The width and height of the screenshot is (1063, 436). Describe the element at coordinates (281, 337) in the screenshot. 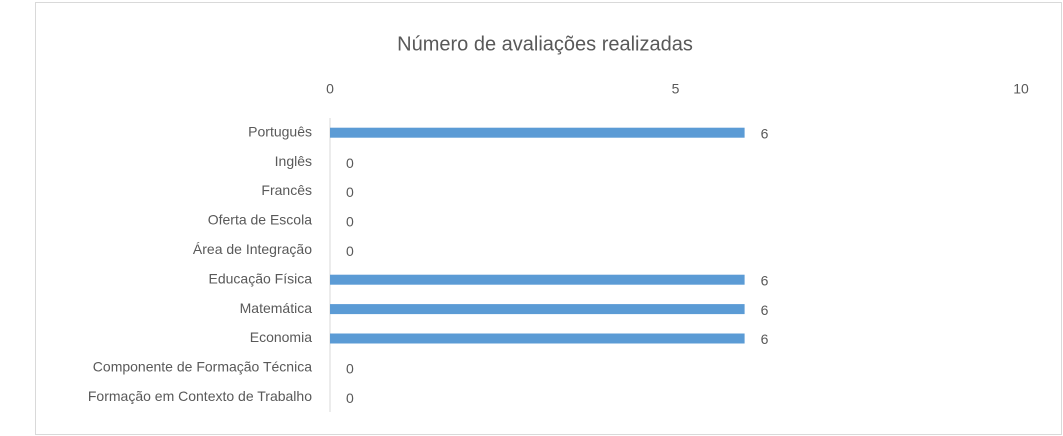

I see `y-tick-label: Economia` at that location.